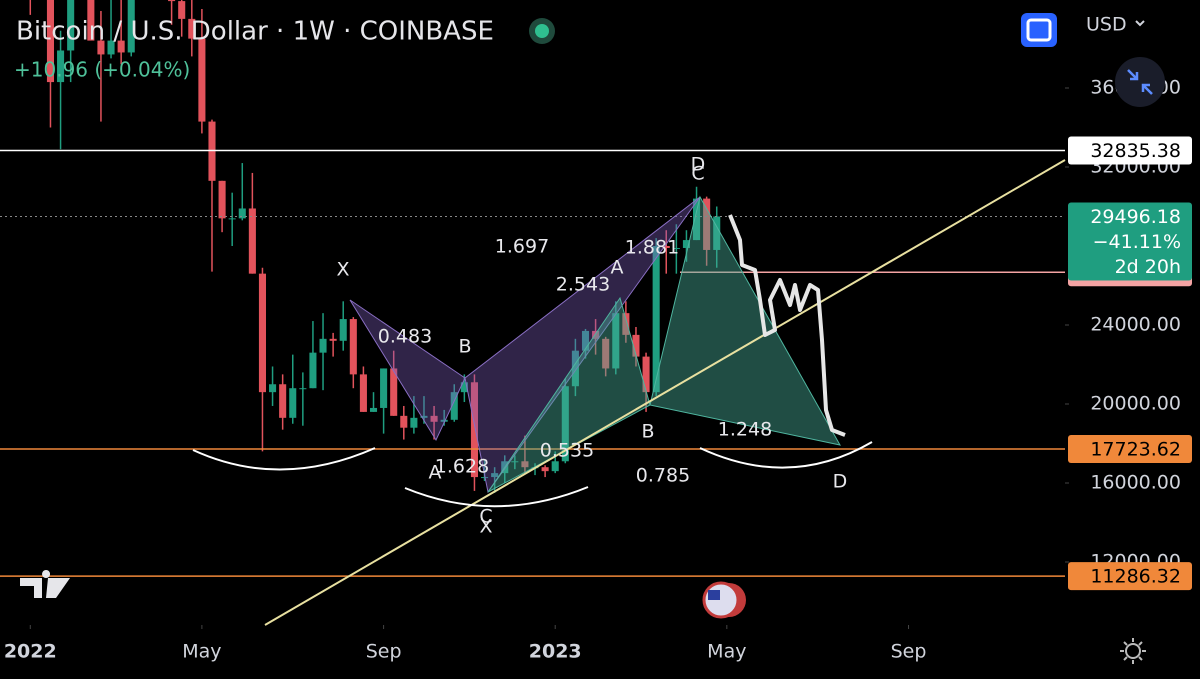 The image size is (1200, 679). I want to click on ratio-label: 1.248, so click(745, 430).